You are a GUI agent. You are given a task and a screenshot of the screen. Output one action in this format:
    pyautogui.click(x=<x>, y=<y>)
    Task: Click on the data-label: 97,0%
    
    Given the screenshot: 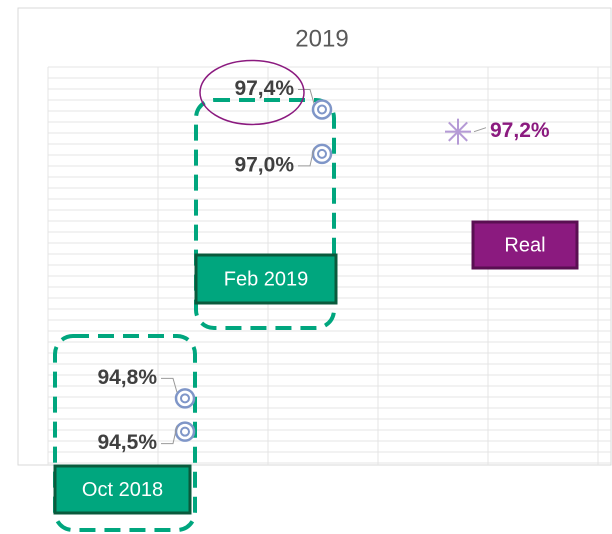 What is the action you would take?
    pyautogui.click(x=264, y=164)
    